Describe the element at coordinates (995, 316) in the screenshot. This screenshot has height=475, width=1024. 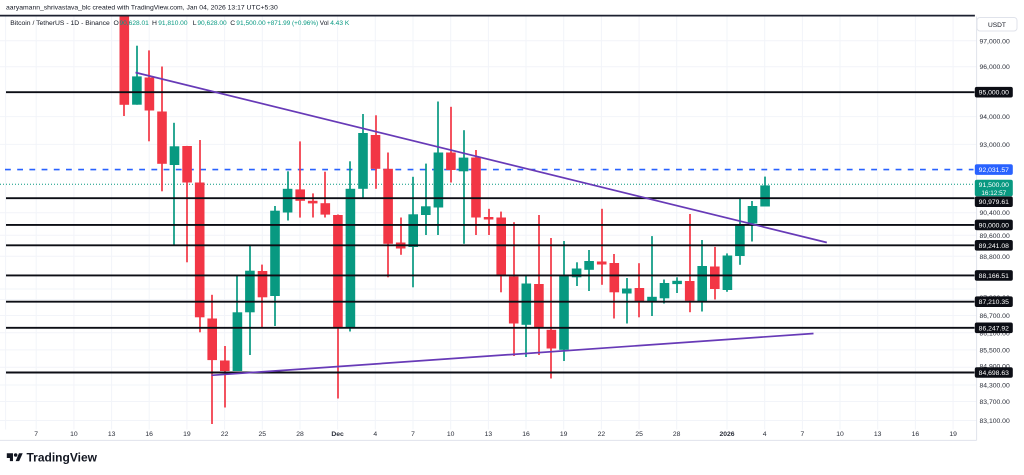
I see `svg-text: 86,700.00` at that location.